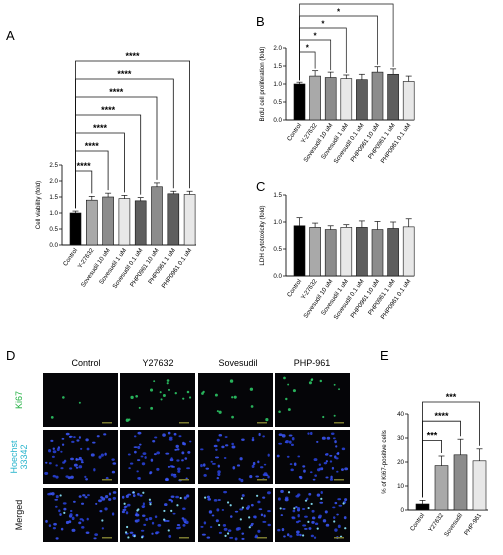  I want to click on micro-row-label: Hoechst, so click(14, 457).